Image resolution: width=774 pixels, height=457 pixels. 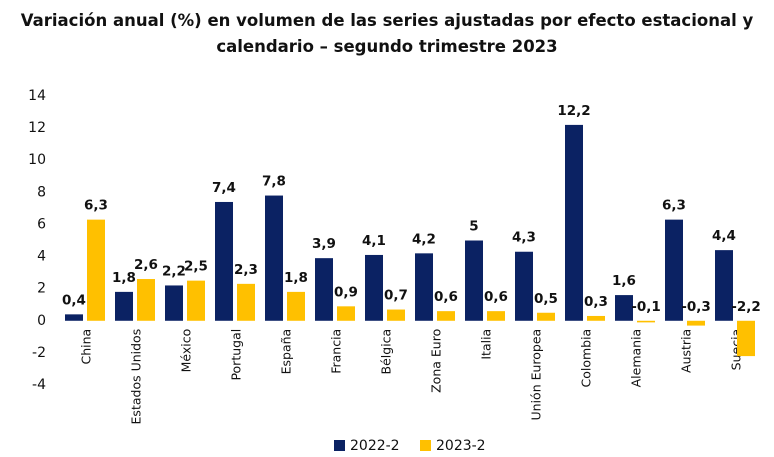 What do you see at coordinates (473, 227) in the screenshot?
I see `value-label: 5` at bounding box center [473, 227].